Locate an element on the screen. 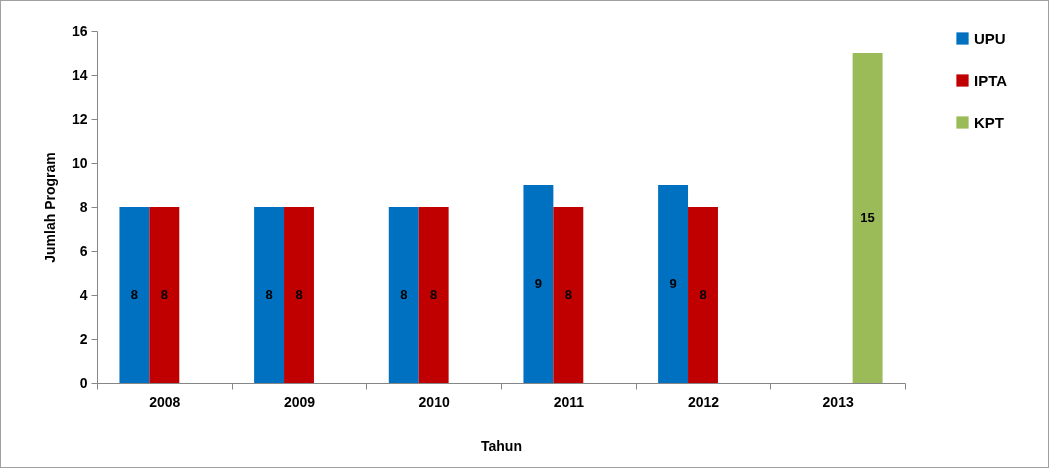  y-tick-label: 6 is located at coordinates (83, 250).